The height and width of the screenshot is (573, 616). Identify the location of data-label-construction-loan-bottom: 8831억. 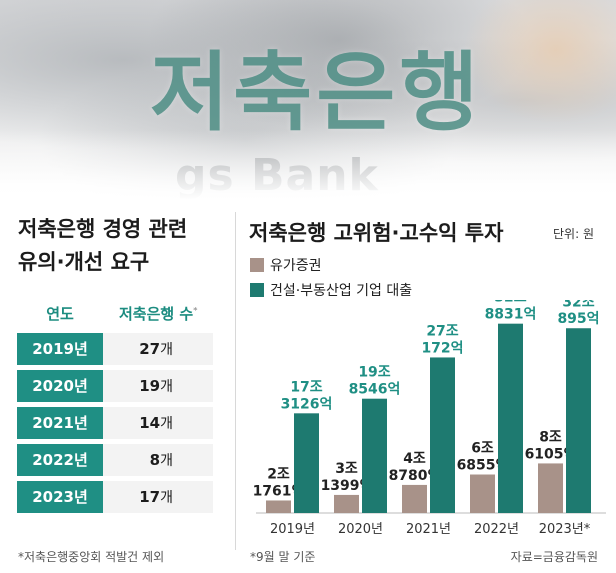
(511, 315).